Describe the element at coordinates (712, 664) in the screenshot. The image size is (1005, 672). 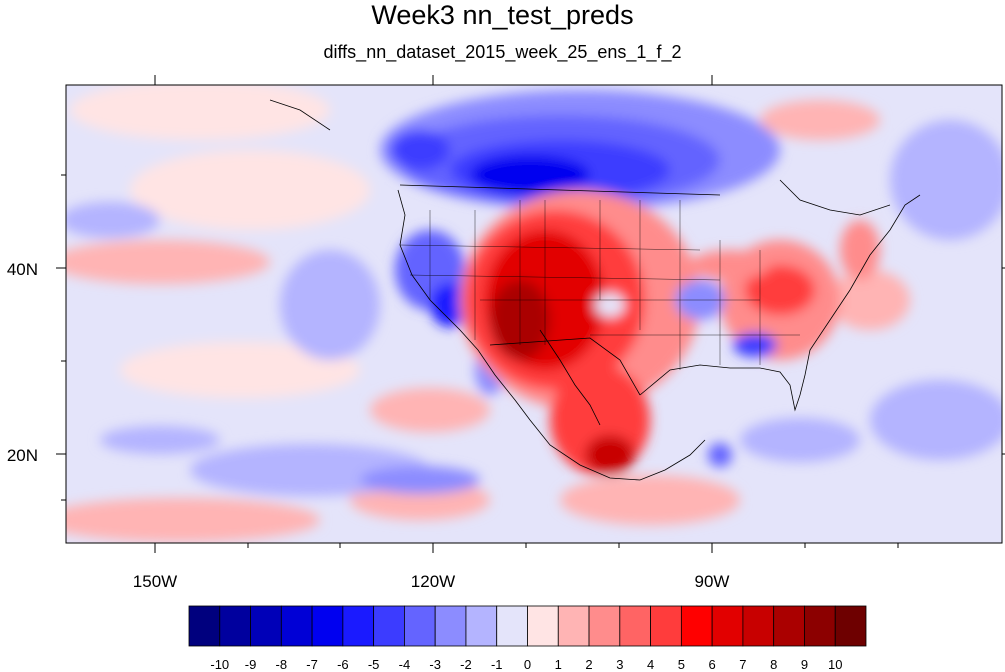
I see `colorbar-label: 6` at that location.